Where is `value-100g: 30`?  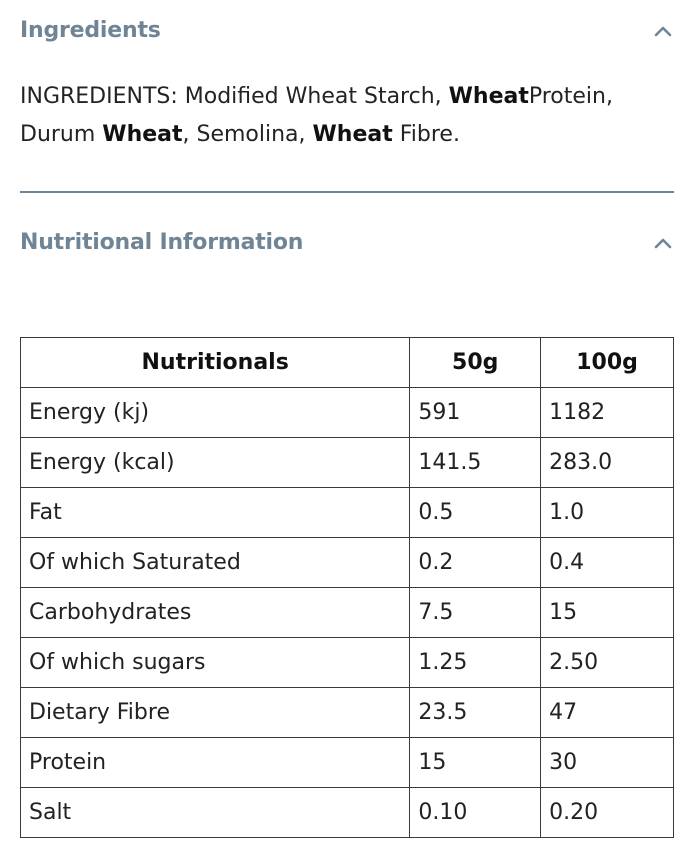
value-100g: 30 is located at coordinates (607, 762).